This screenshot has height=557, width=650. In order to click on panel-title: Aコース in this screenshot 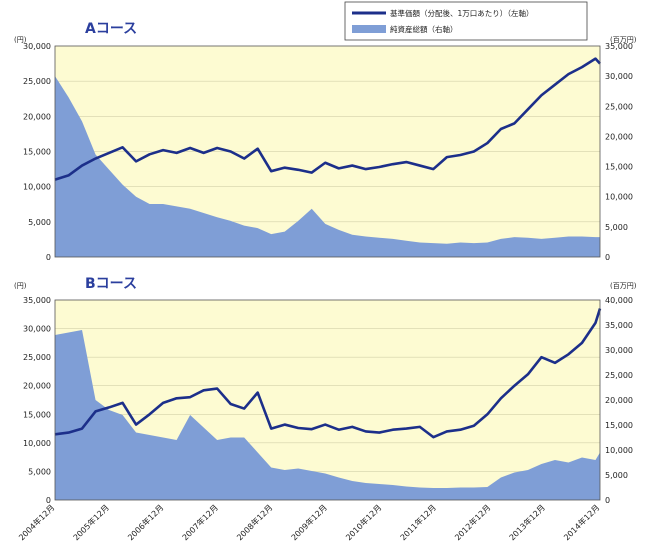, I will do `click(111, 29)`.